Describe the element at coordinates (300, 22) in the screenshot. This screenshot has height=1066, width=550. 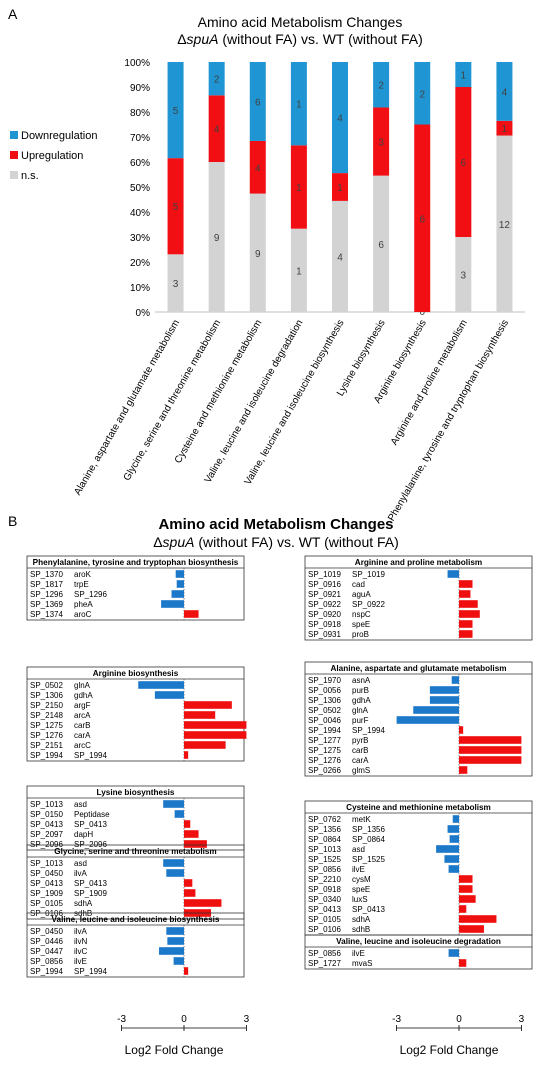
I see `panel-a-title: Amino acid Metabolism Changes` at that location.